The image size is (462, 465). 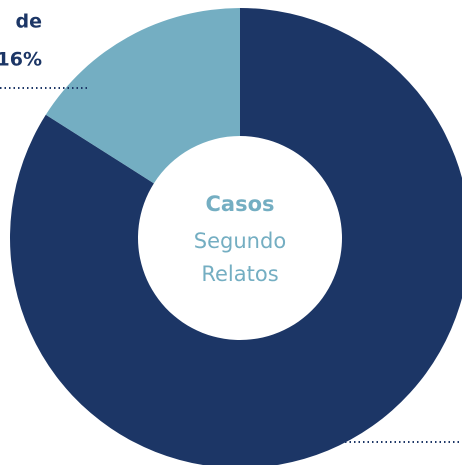 What do you see at coordinates (21, 60) in the screenshot?
I see `value-label: 16%` at bounding box center [21, 60].